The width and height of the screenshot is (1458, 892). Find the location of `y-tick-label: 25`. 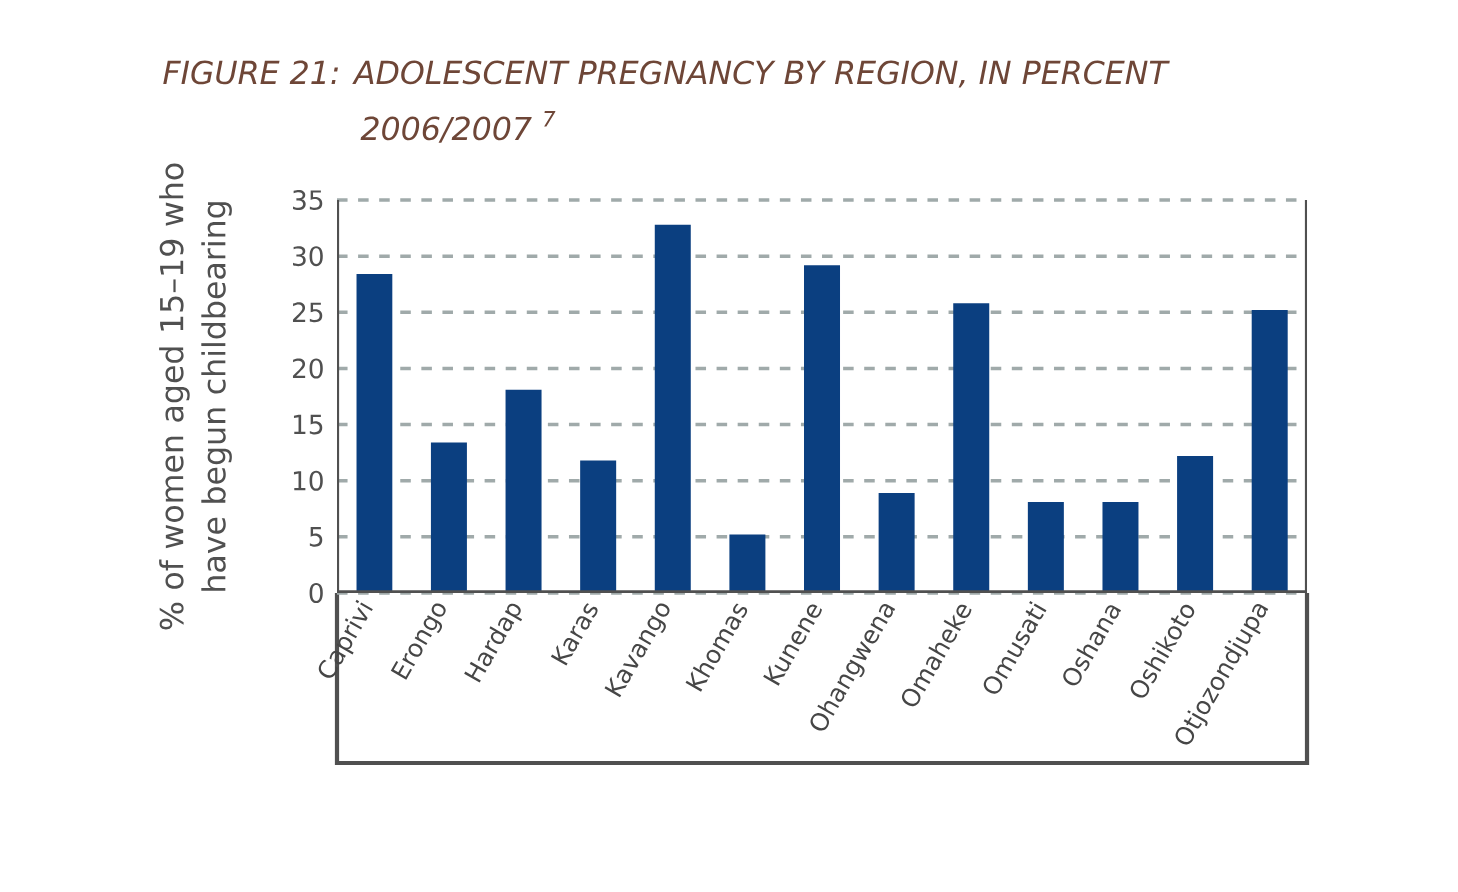

y-tick-label: 25 is located at coordinates (307, 312).